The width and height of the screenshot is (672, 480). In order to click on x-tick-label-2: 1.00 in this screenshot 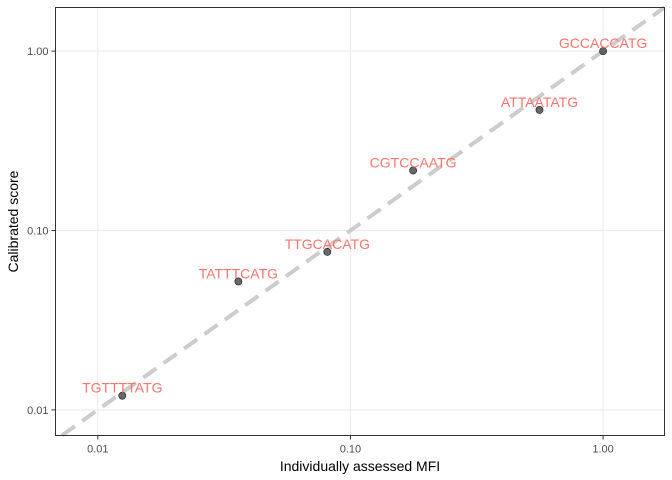, I will do `click(602, 450)`.